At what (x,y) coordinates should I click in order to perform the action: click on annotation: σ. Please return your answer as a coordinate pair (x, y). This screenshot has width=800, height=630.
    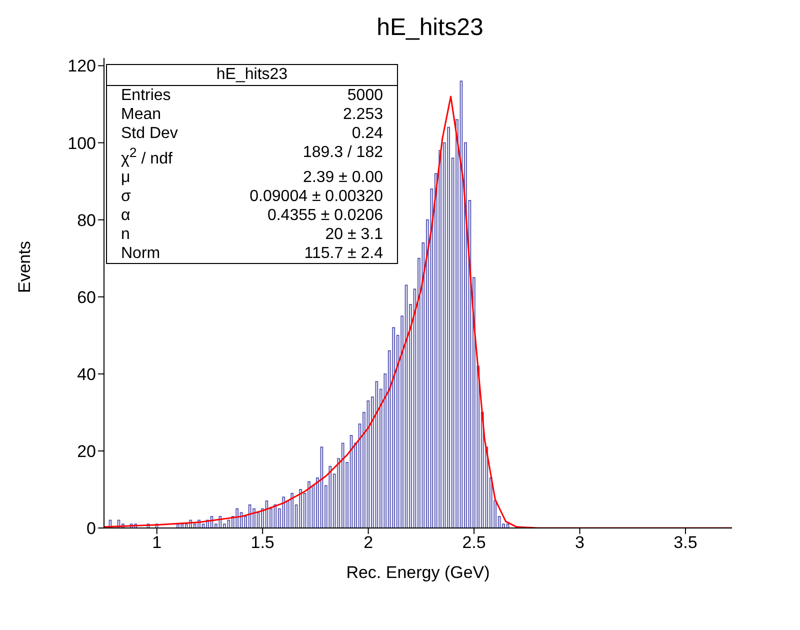
    Looking at the image, I should click on (126, 196).